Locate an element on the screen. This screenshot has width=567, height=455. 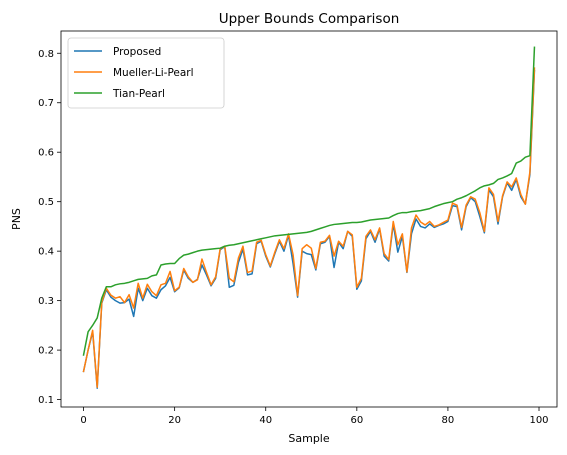
legend: Proposed Mueller-Li-Pearl Tian-Pearl is located at coordinates (146, 73).